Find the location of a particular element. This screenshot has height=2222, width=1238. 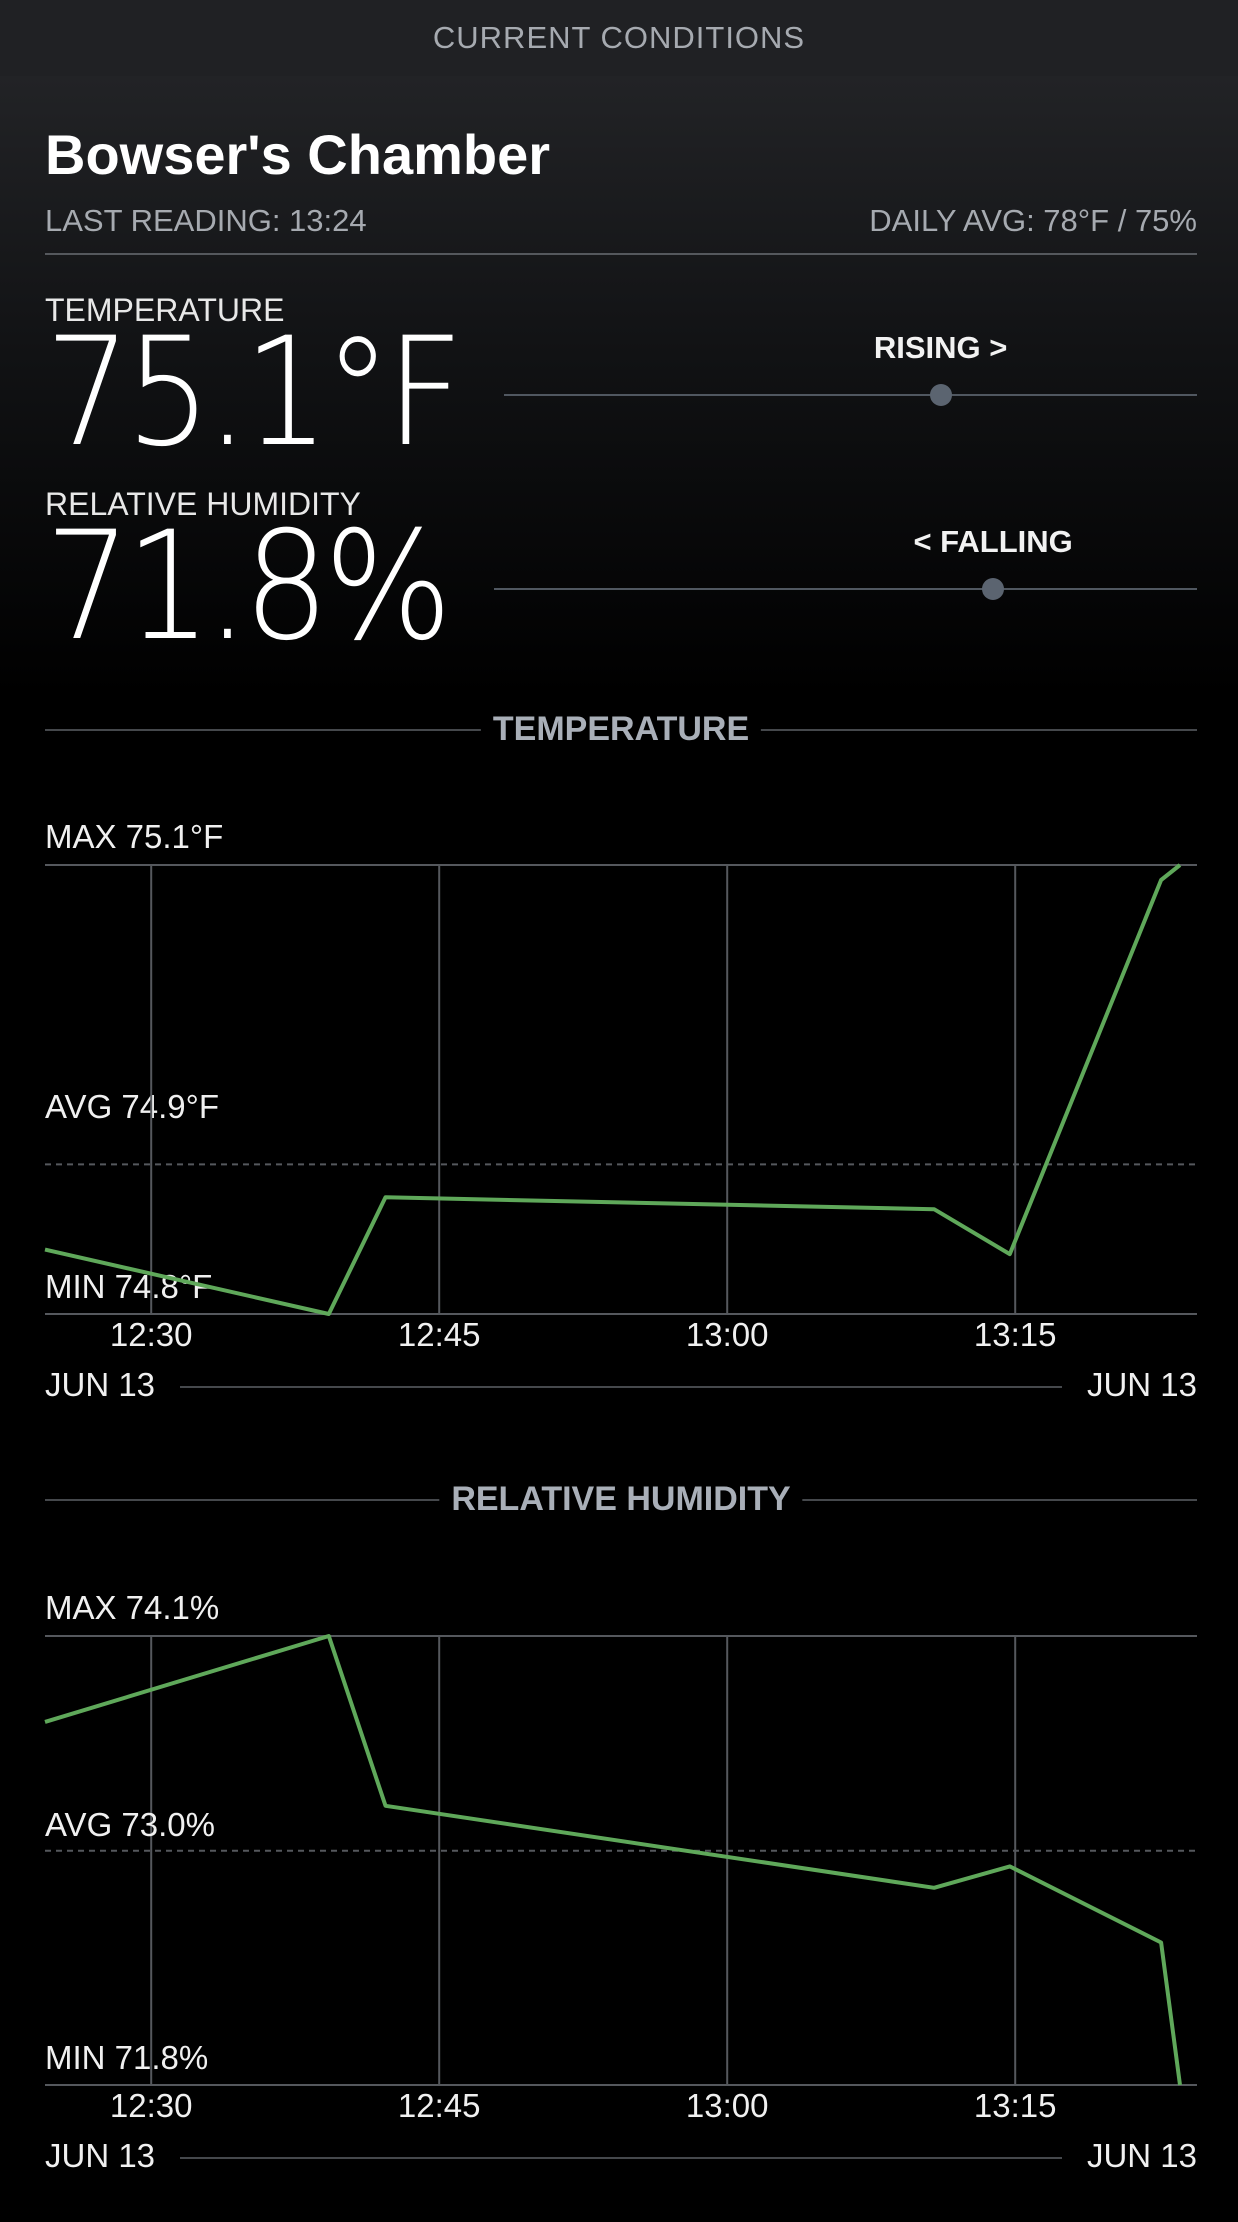

sensor-name: Bowser's Chamber is located at coordinates (298, 154).